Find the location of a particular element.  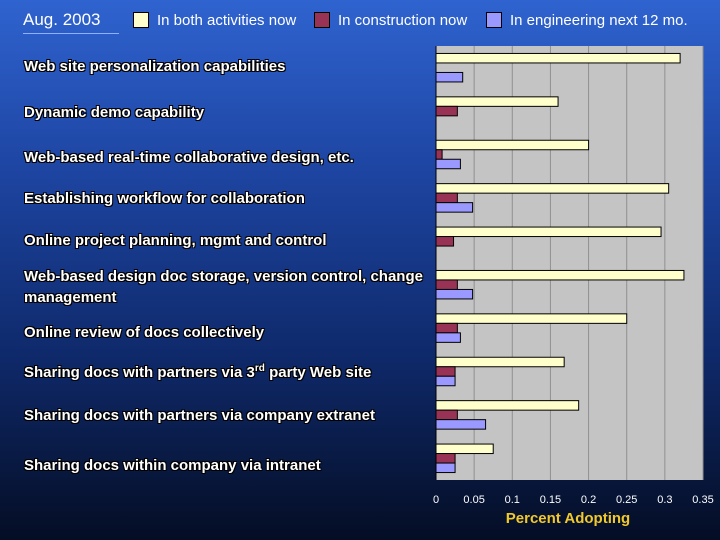

x-tick-label: 0 is located at coordinates (436, 500).